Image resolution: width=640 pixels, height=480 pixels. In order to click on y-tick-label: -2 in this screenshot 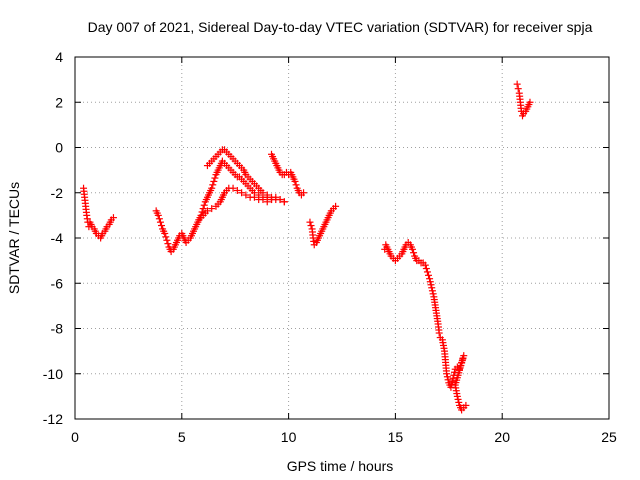, I will do `click(57, 193)`.